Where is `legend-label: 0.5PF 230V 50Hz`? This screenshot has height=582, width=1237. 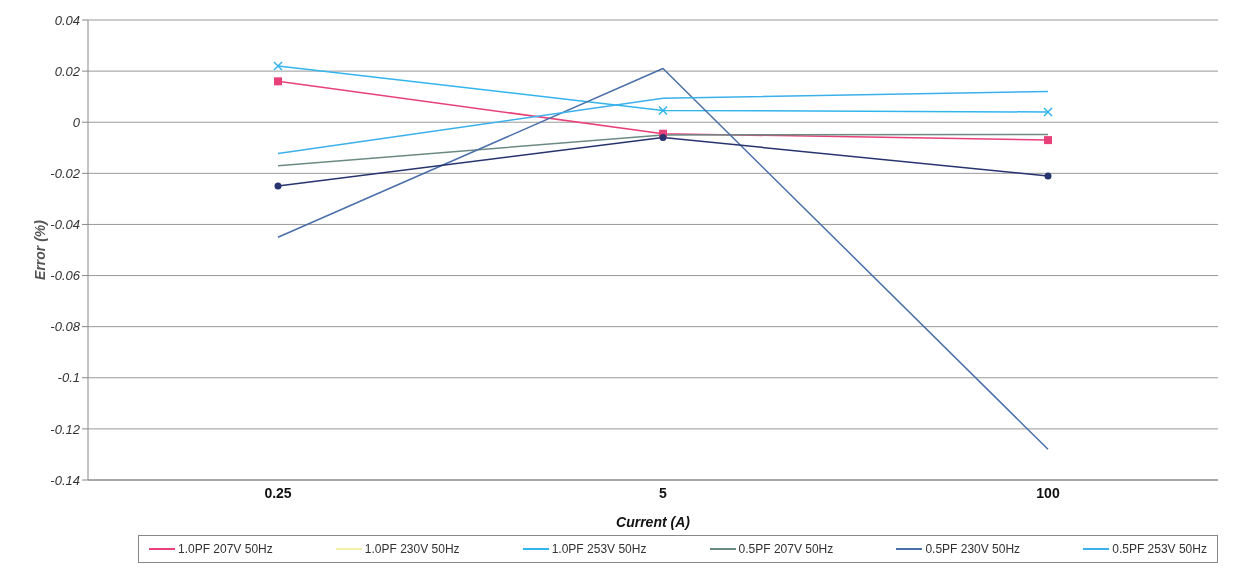 legend-label: 0.5PF 230V 50Hz is located at coordinates (973, 549).